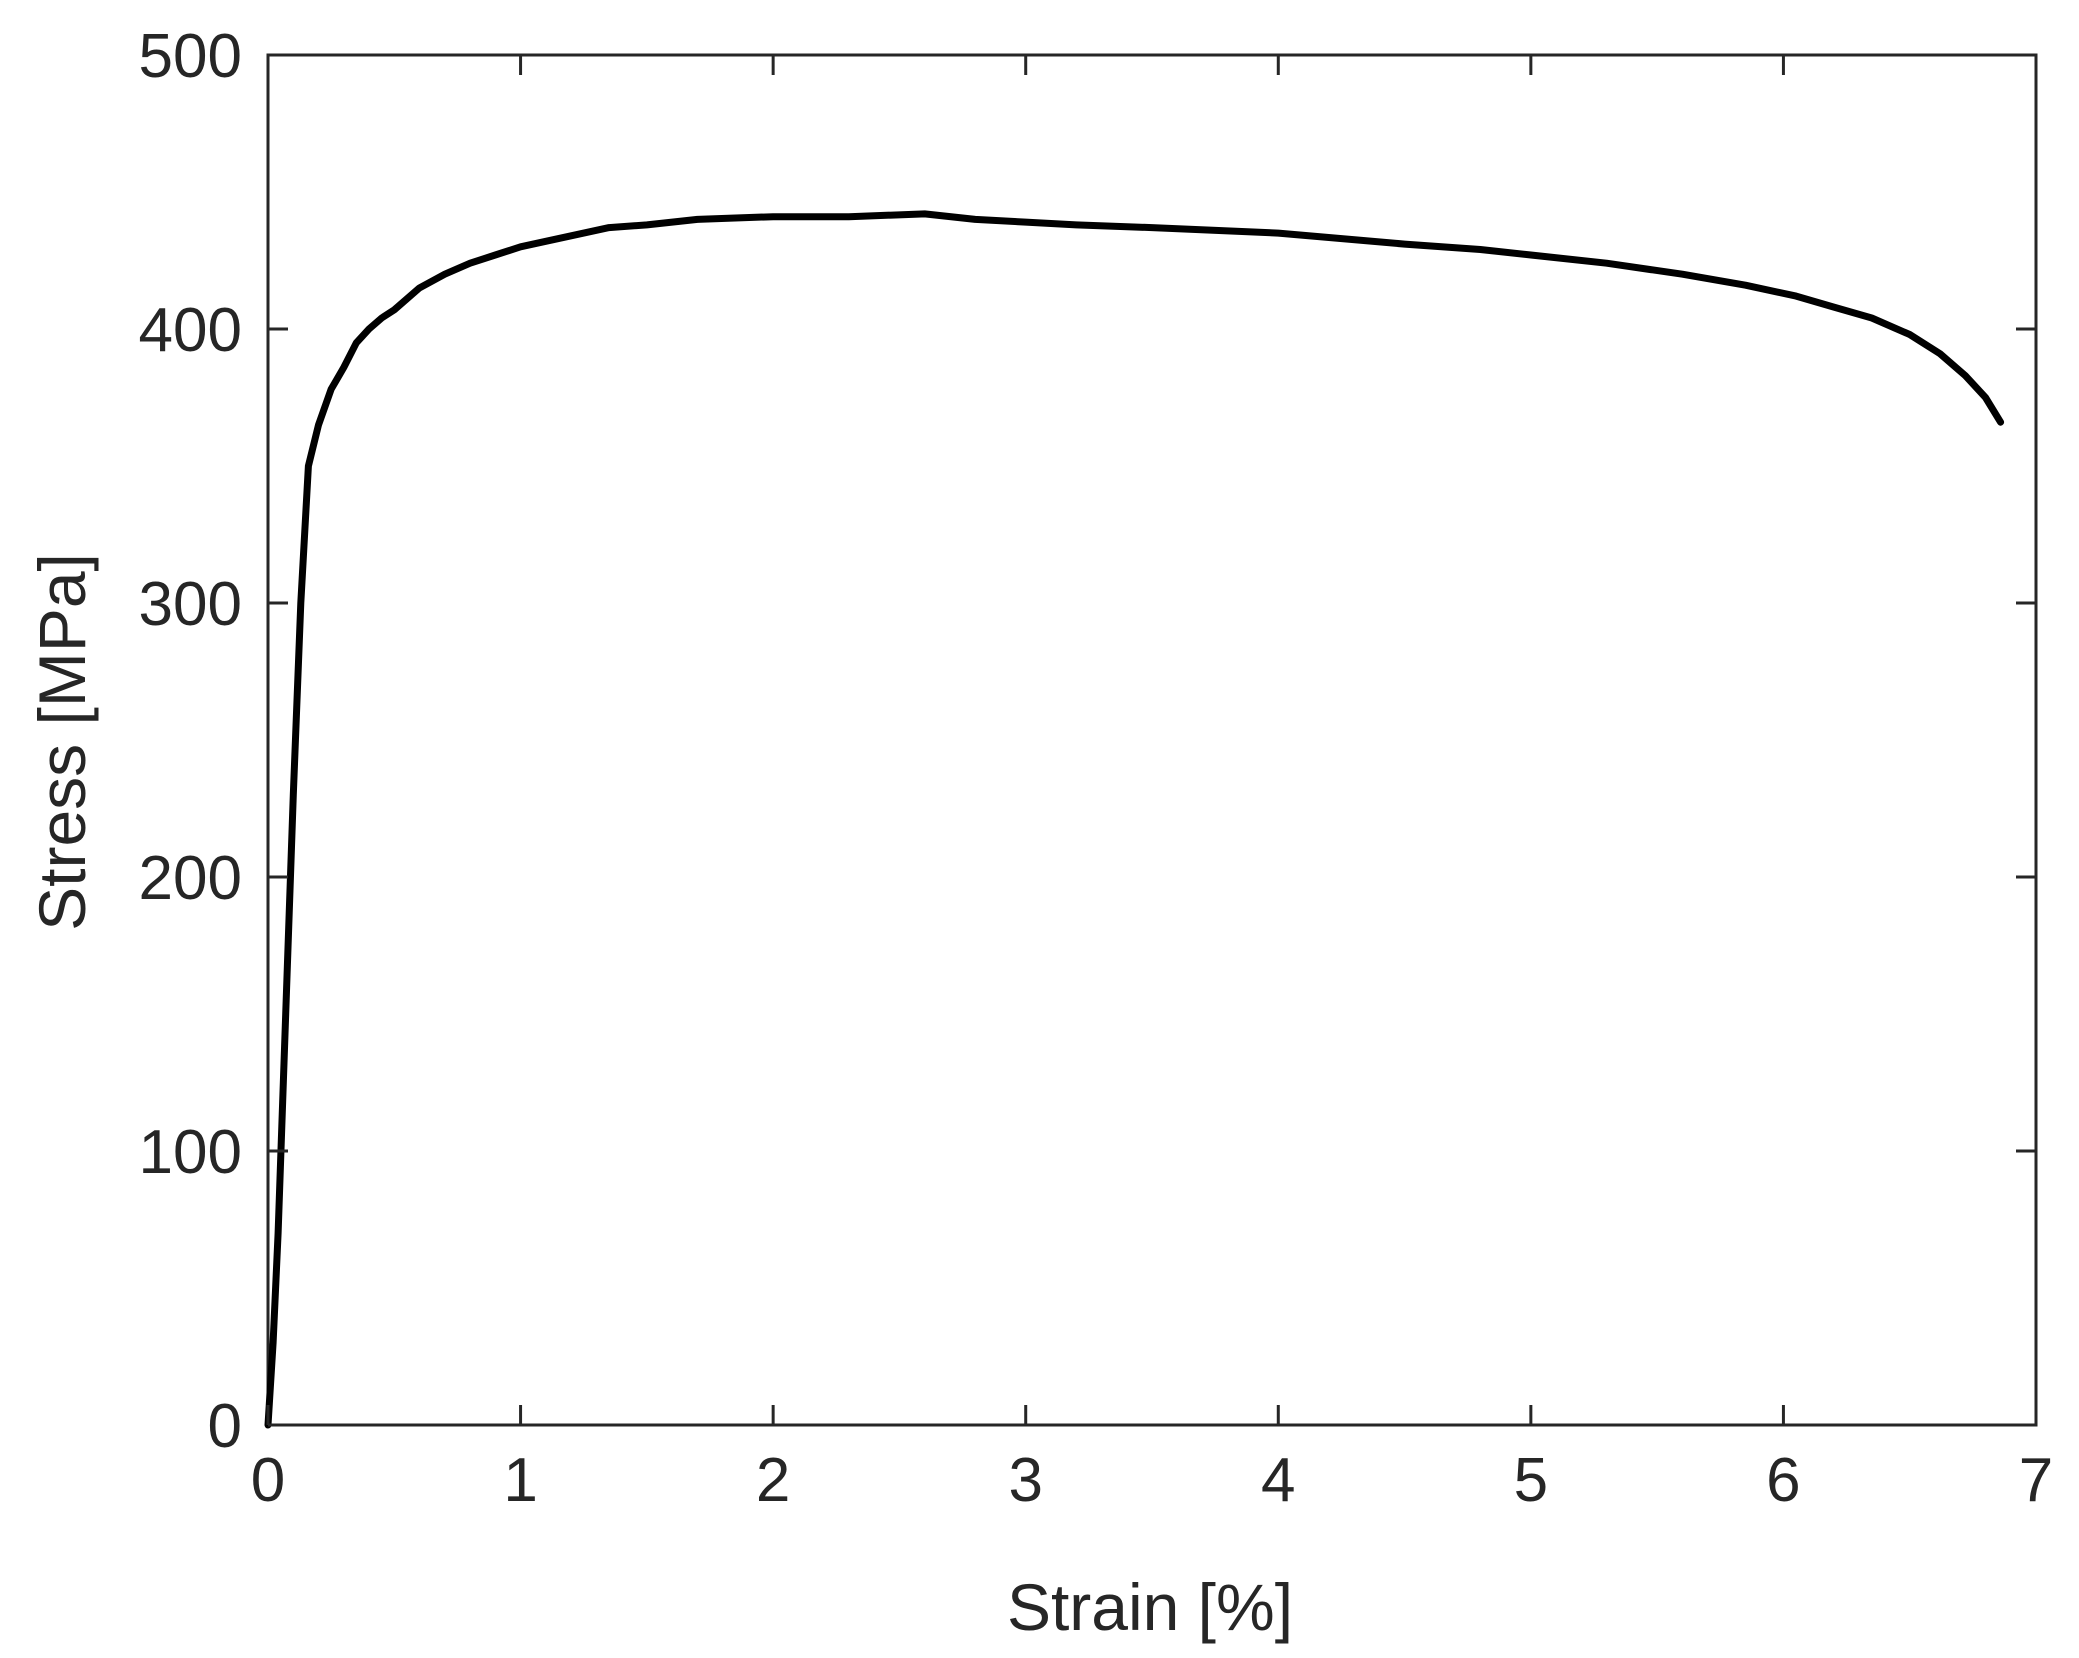 The image size is (2079, 1658). What do you see at coordinates (190, 1152) in the screenshot?
I see `y-tick-label: 100` at bounding box center [190, 1152].